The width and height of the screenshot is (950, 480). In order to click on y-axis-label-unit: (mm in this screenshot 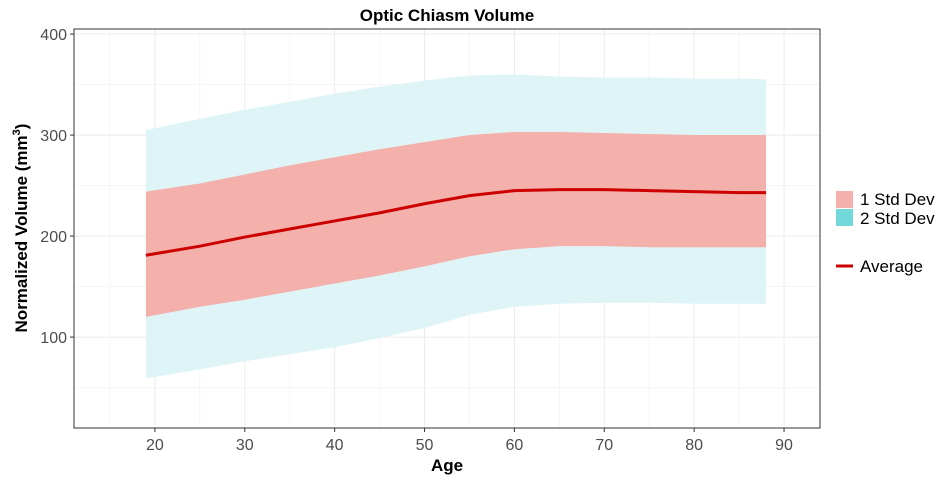, I will do `click(21, 153)`.